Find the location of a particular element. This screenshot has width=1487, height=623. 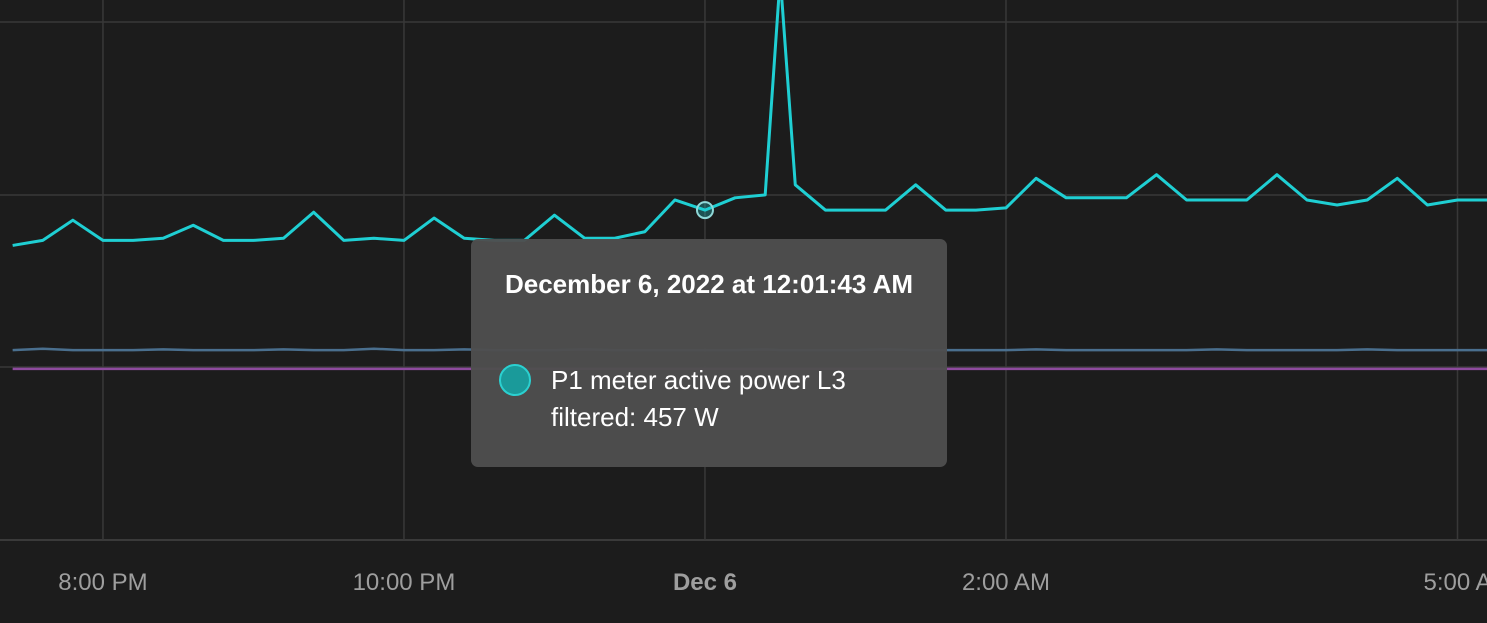

x-tick-label: 2:00 AM is located at coordinates (1006, 582).